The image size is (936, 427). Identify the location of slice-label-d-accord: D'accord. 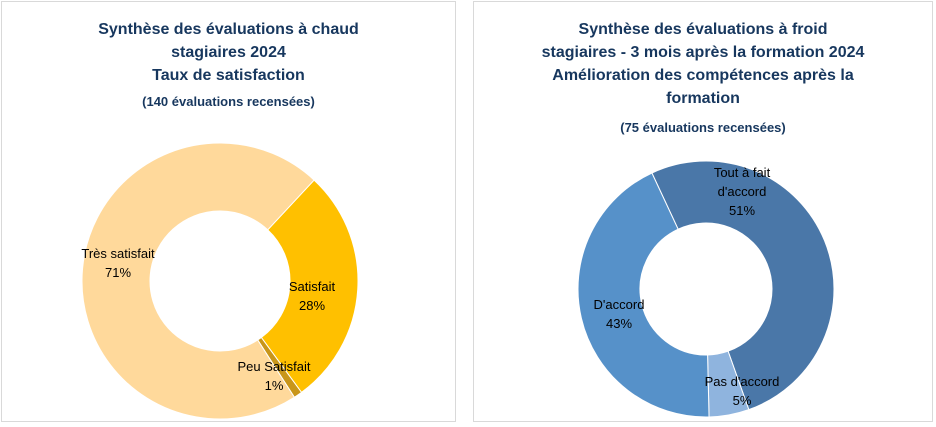
(619, 304).